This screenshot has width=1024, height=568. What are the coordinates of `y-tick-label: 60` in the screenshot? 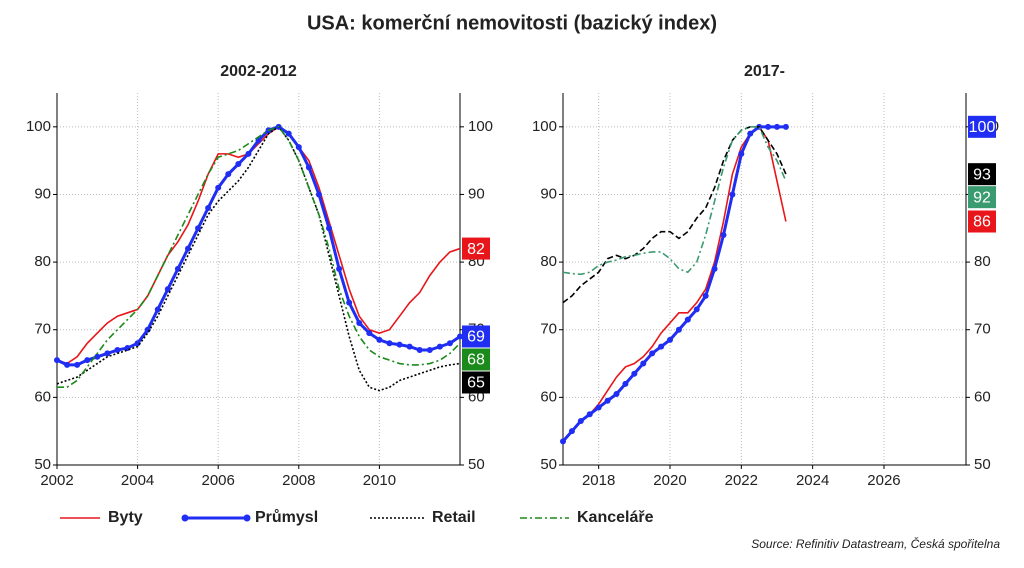 It's located at (548, 396).